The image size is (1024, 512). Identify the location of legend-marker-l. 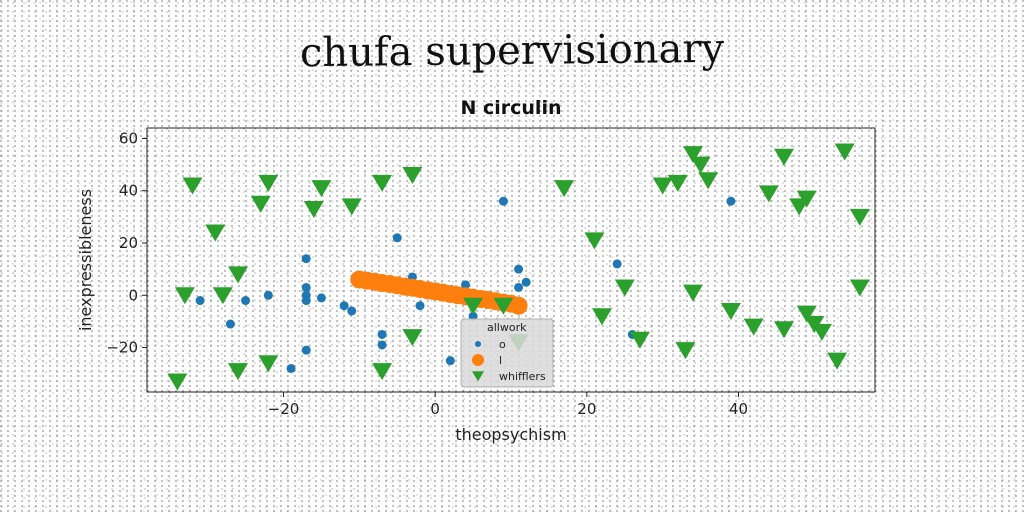
(478, 360).